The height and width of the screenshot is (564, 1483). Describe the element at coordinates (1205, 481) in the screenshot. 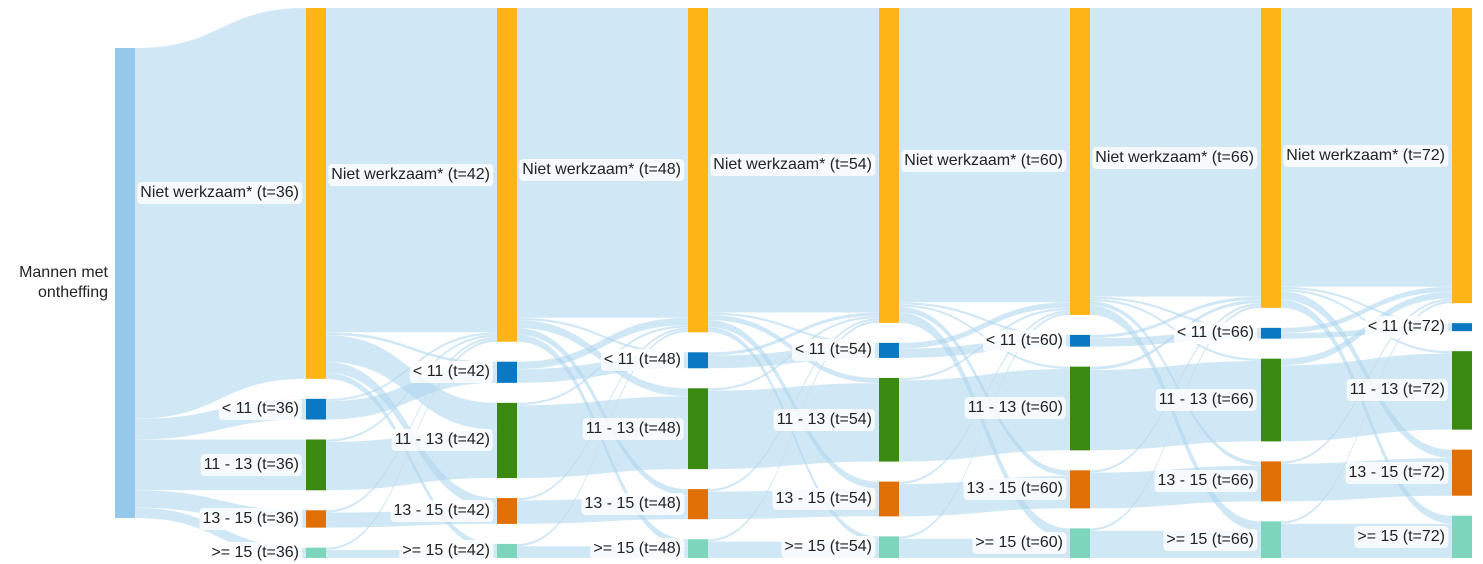

I see `node-label: 13 - 15 (t=66)` at that location.